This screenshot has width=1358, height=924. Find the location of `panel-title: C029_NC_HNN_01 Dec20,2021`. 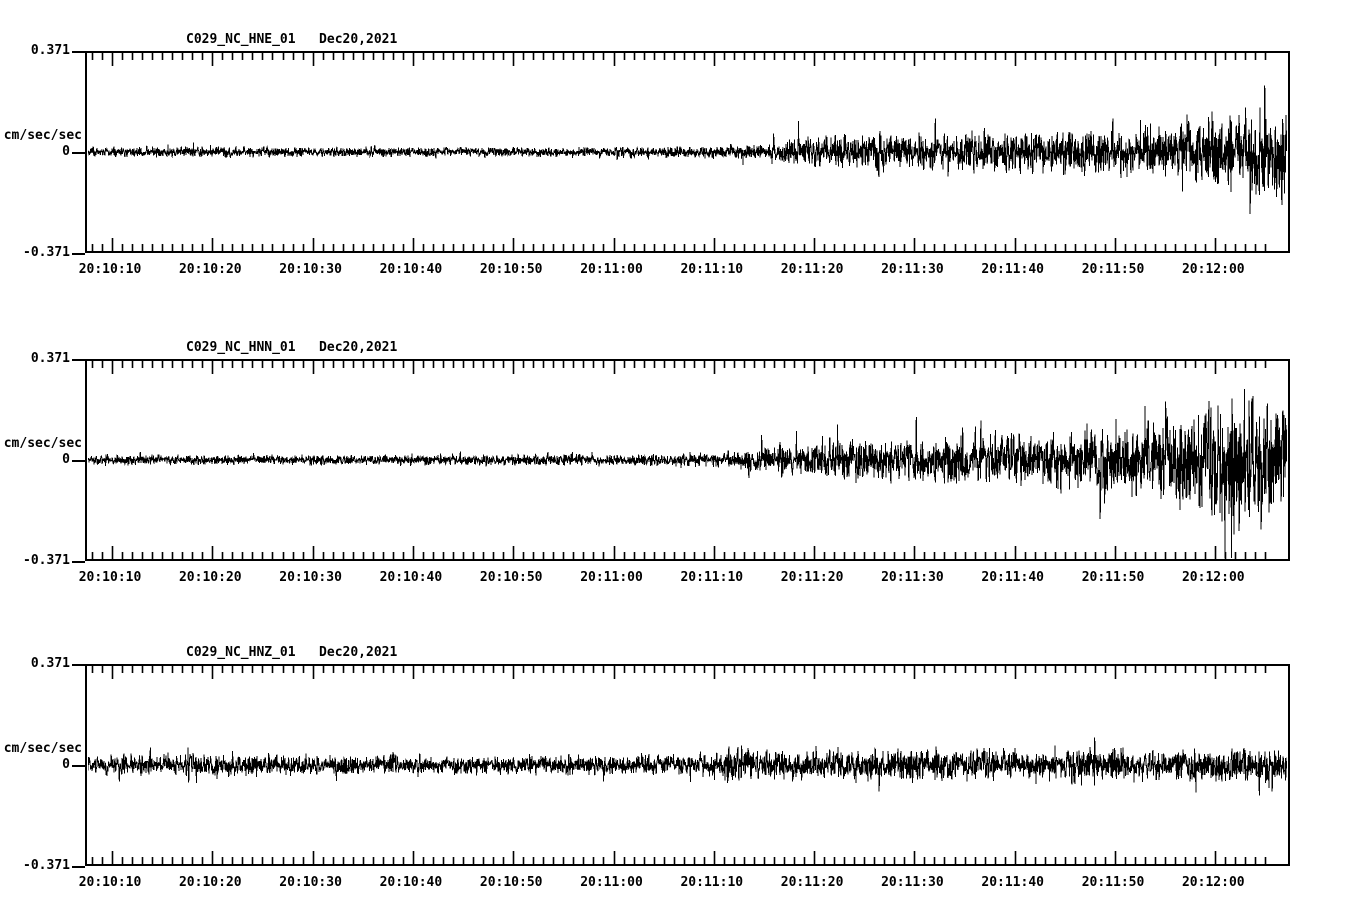

panel-title: C029_NC_HNN_01 Dec20,2021 is located at coordinates (292, 347).